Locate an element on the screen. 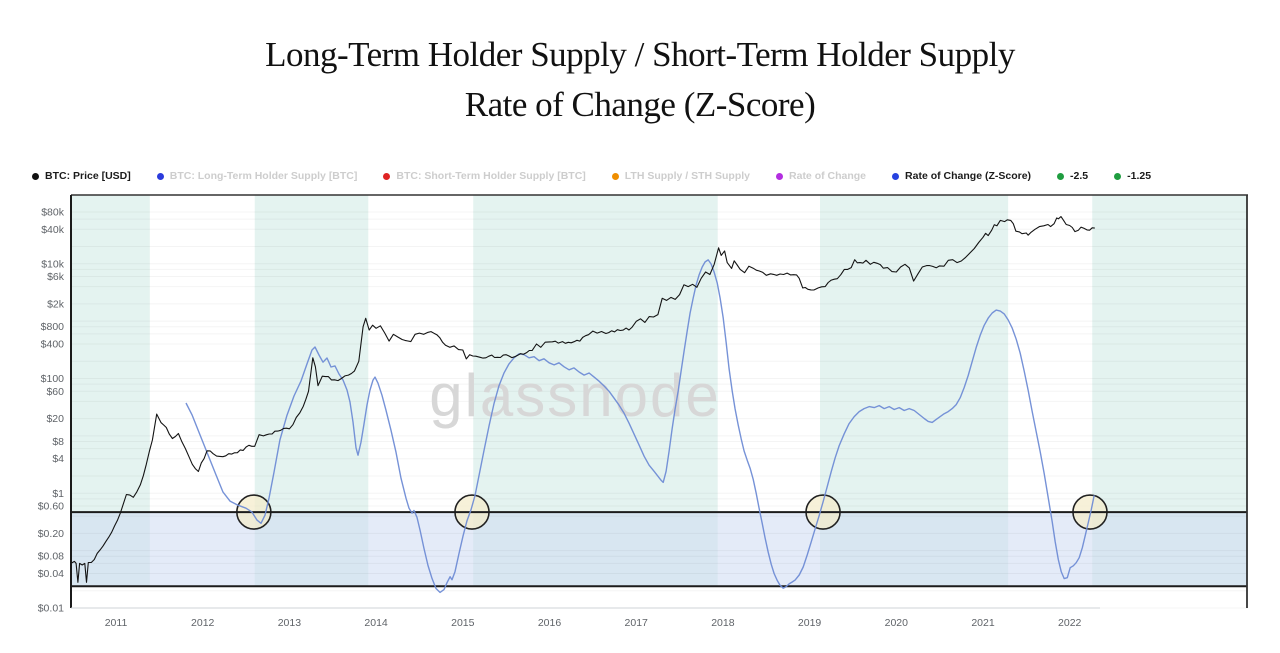 The image size is (1280, 653). y-tick-label: $80k is located at coordinates (53, 213).